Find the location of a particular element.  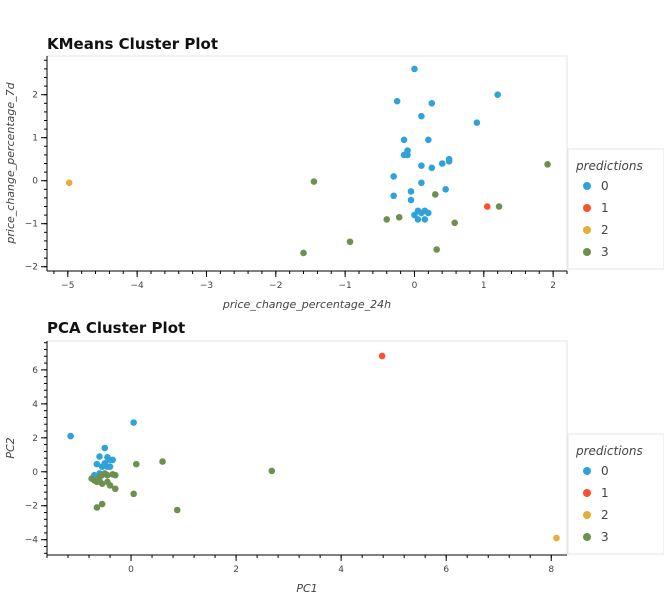

pca-x-axis: 0 2 4 6 8 is located at coordinates (306, 564).